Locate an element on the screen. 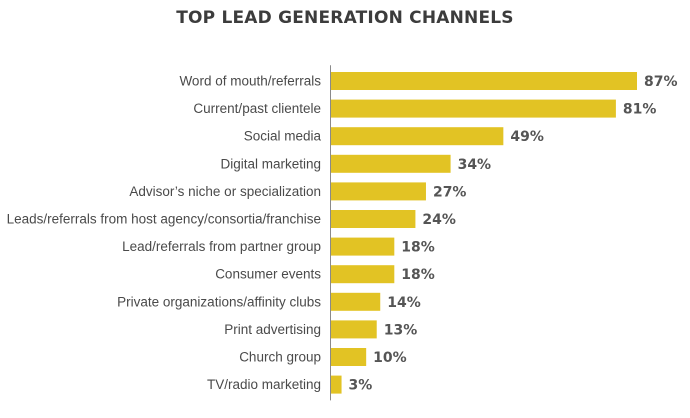 This screenshot has width=690, height=418. category-label: Consumer events is located at coordinates (268, 274).